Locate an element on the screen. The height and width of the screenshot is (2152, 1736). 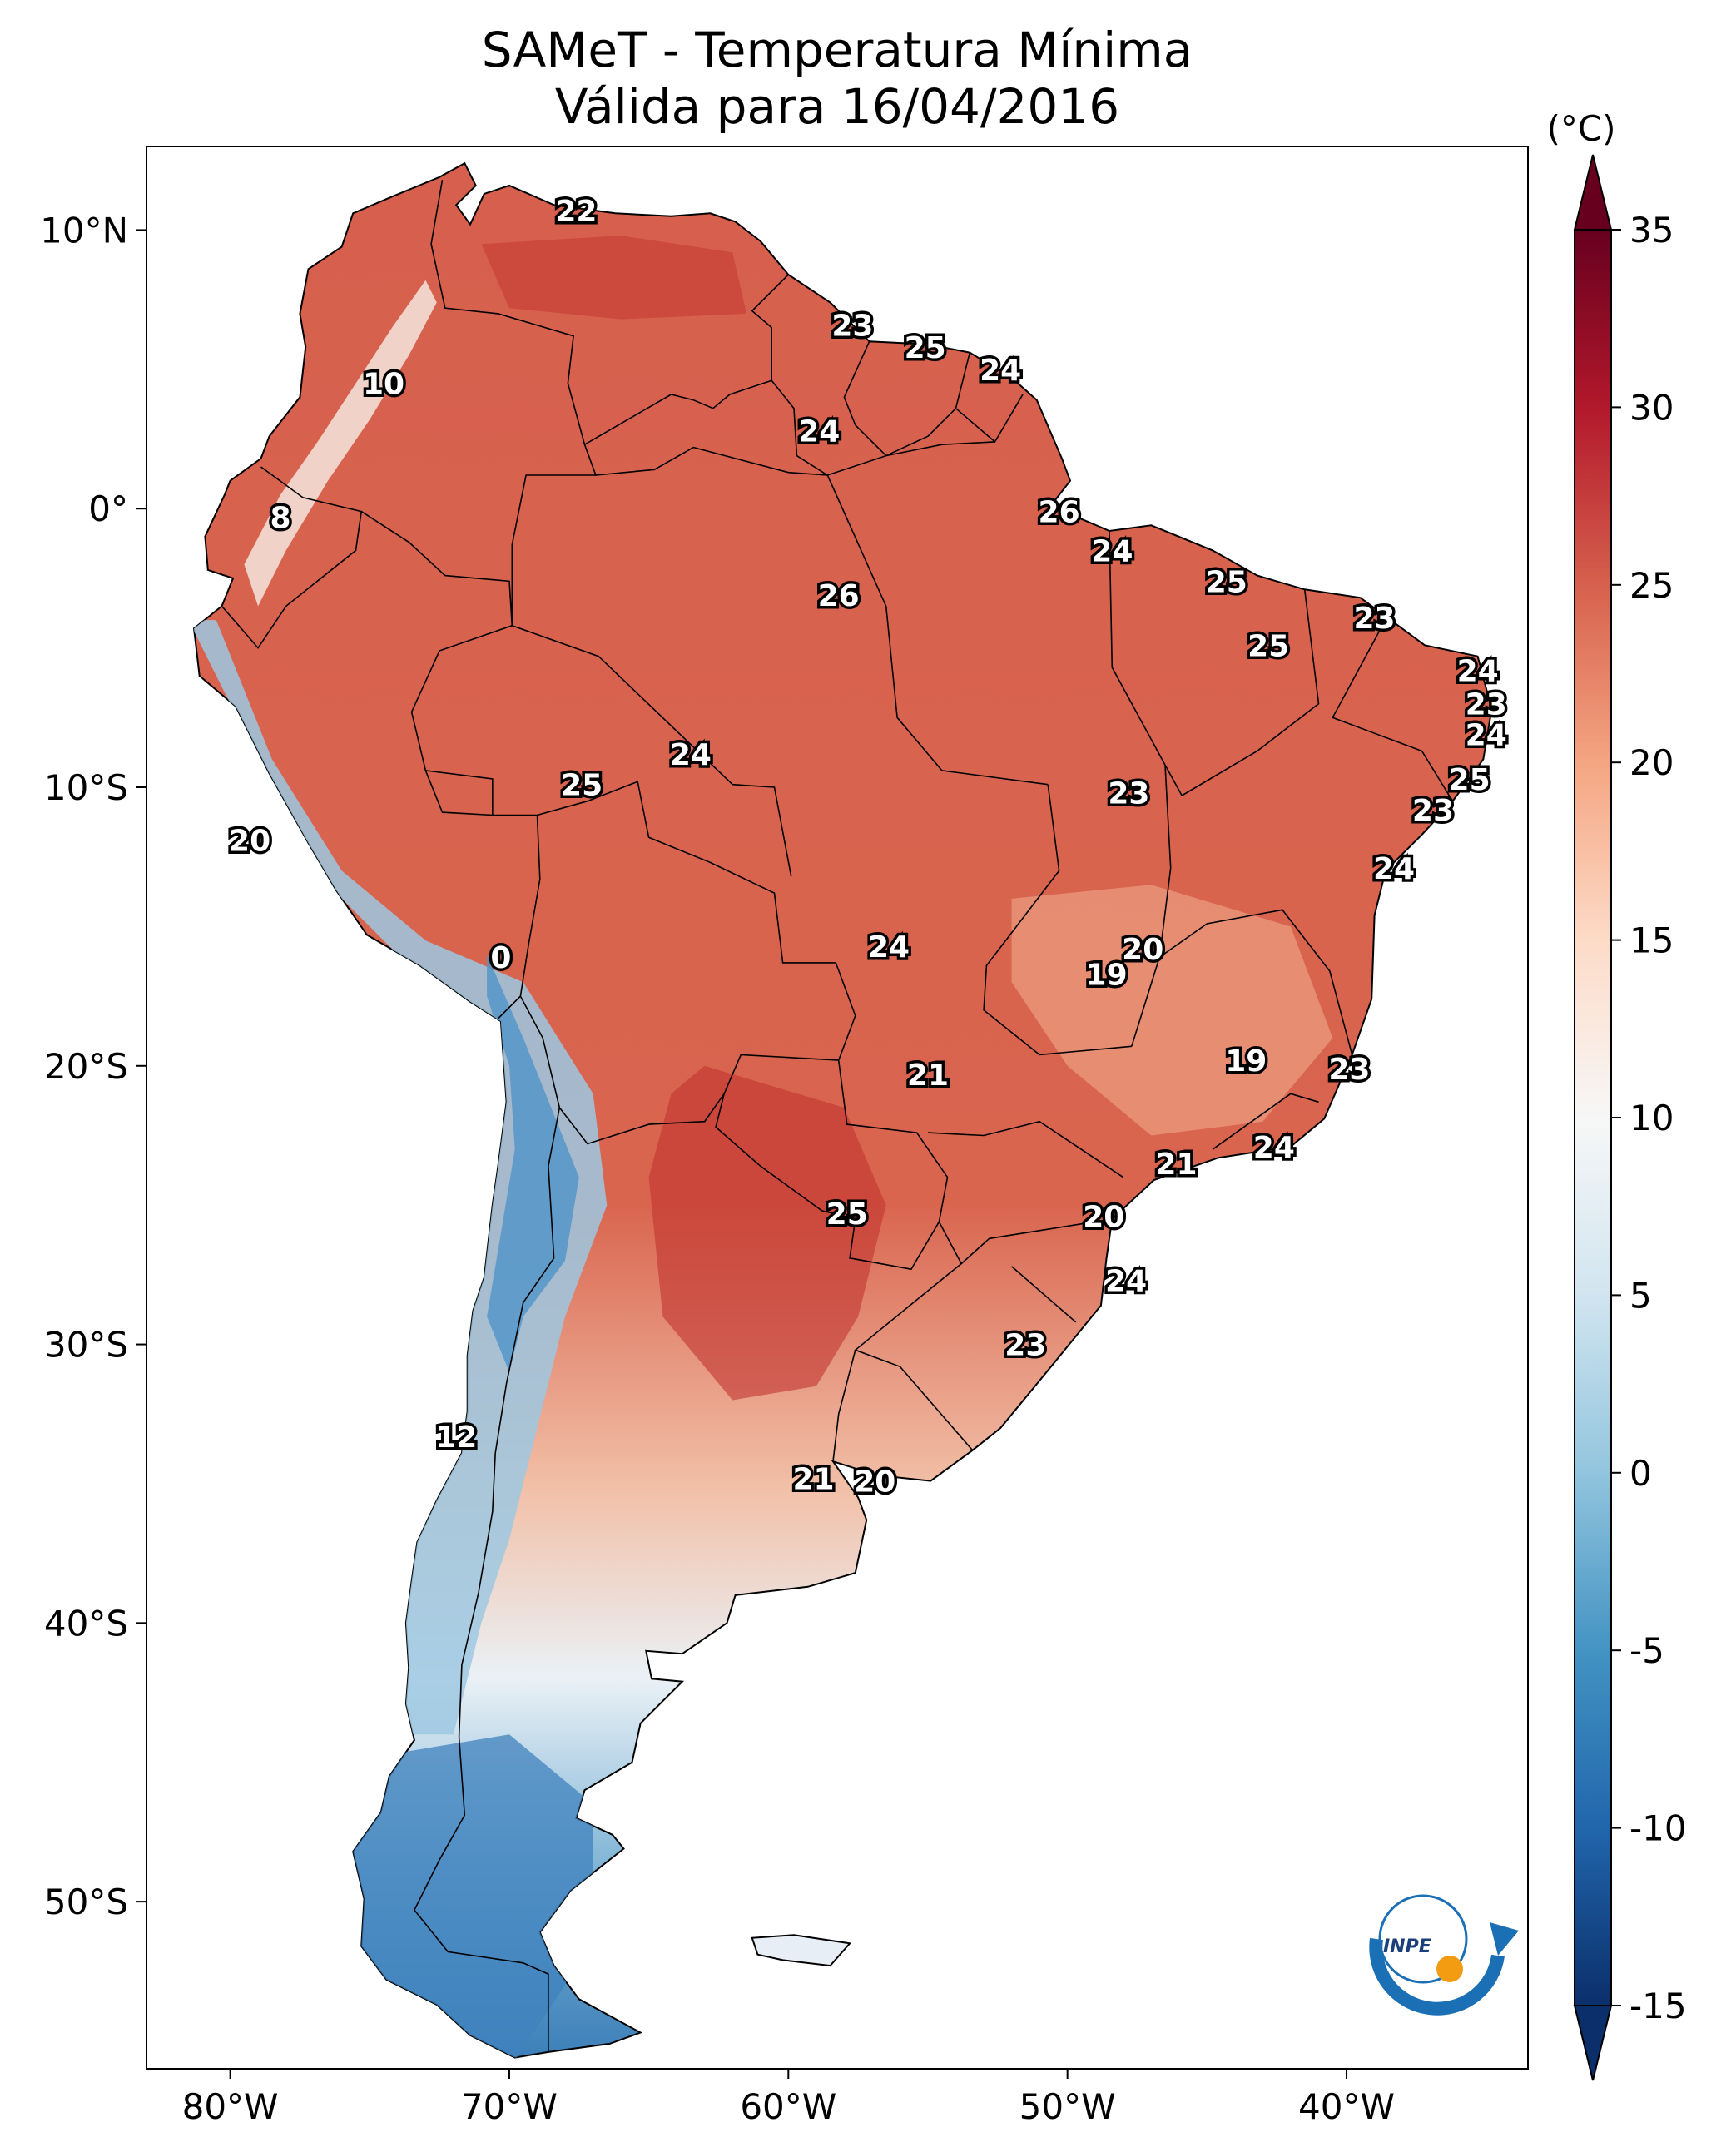
colorbar: 35 30 25 20 15 10 5 0 -5 -10 -15 is located at coordinates (1630, 1117).